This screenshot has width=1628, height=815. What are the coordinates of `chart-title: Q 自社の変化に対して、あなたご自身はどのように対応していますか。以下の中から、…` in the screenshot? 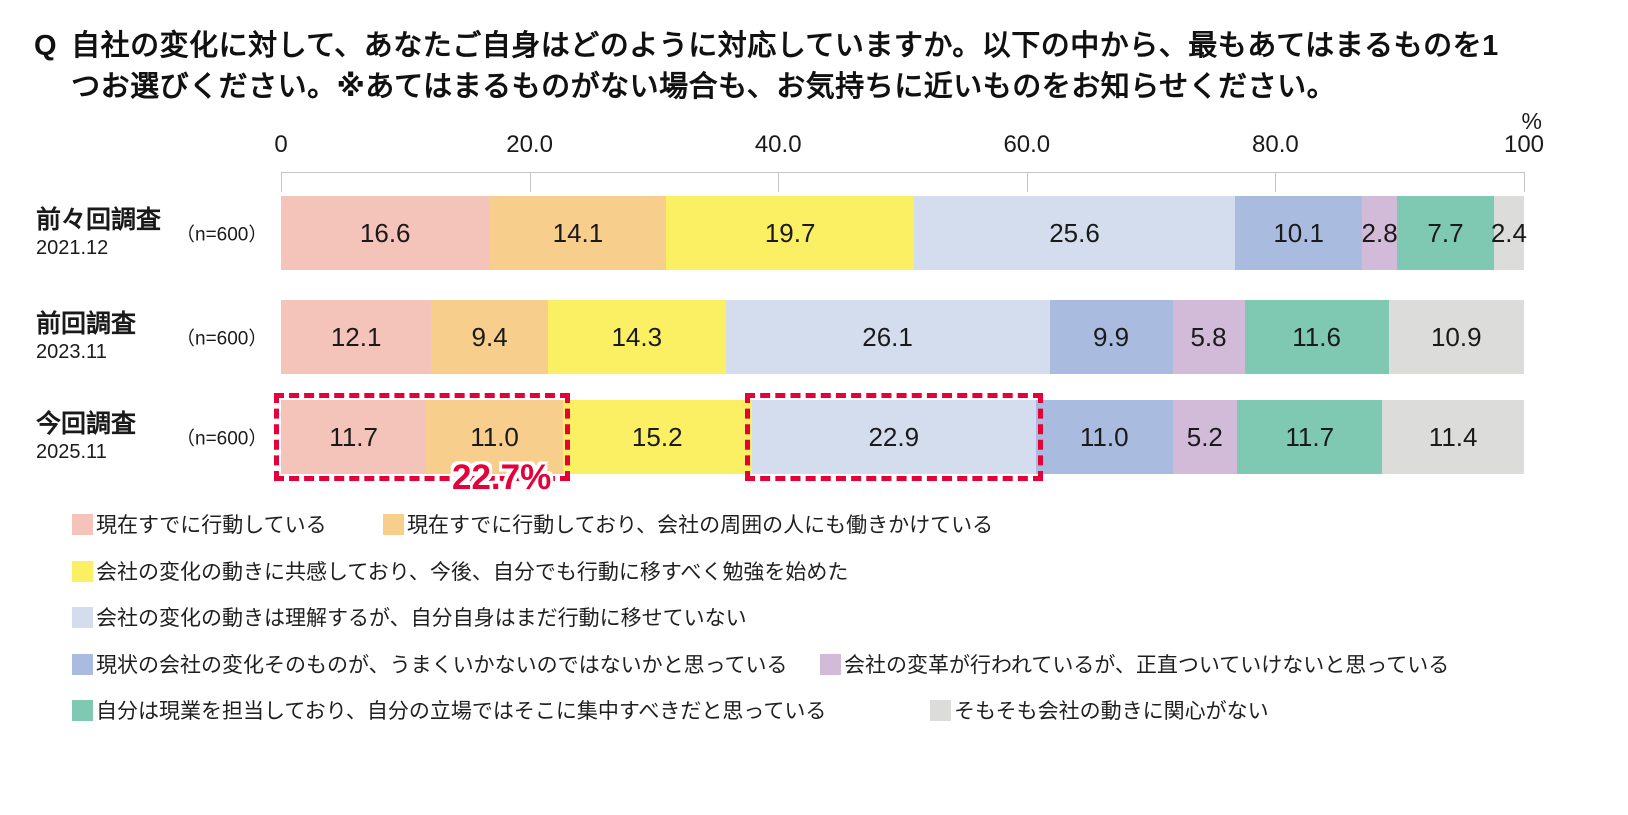 It's located at (766, 67).